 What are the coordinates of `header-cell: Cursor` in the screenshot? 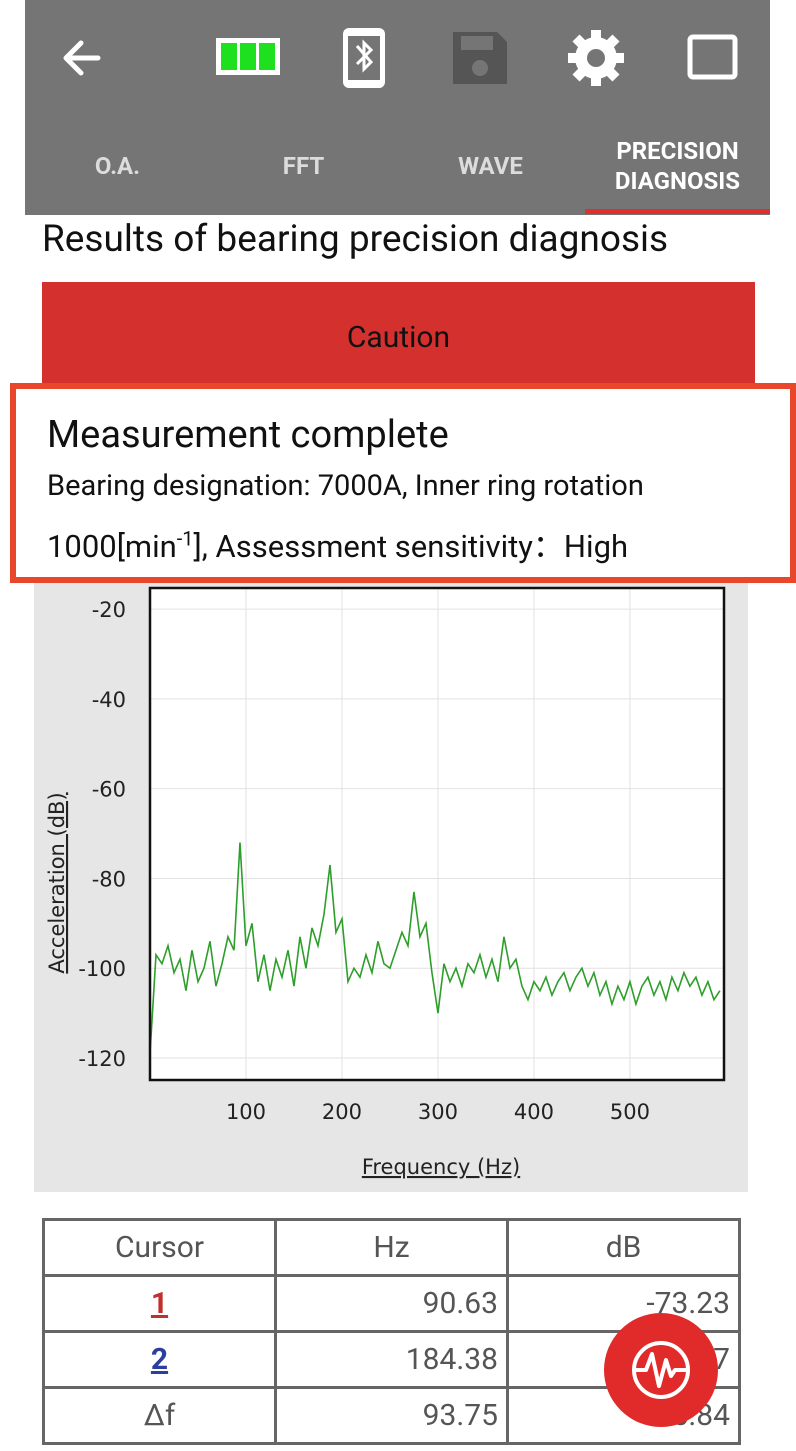 It's located at (159, 1247).